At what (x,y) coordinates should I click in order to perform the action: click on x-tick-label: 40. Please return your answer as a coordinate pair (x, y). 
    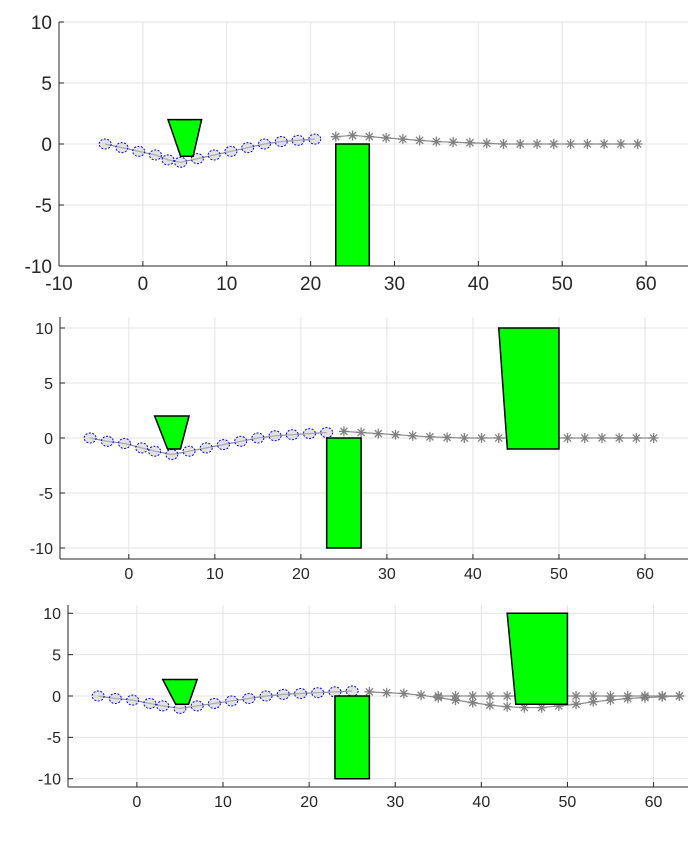
    Looking at the image, I should click on (473, 574).